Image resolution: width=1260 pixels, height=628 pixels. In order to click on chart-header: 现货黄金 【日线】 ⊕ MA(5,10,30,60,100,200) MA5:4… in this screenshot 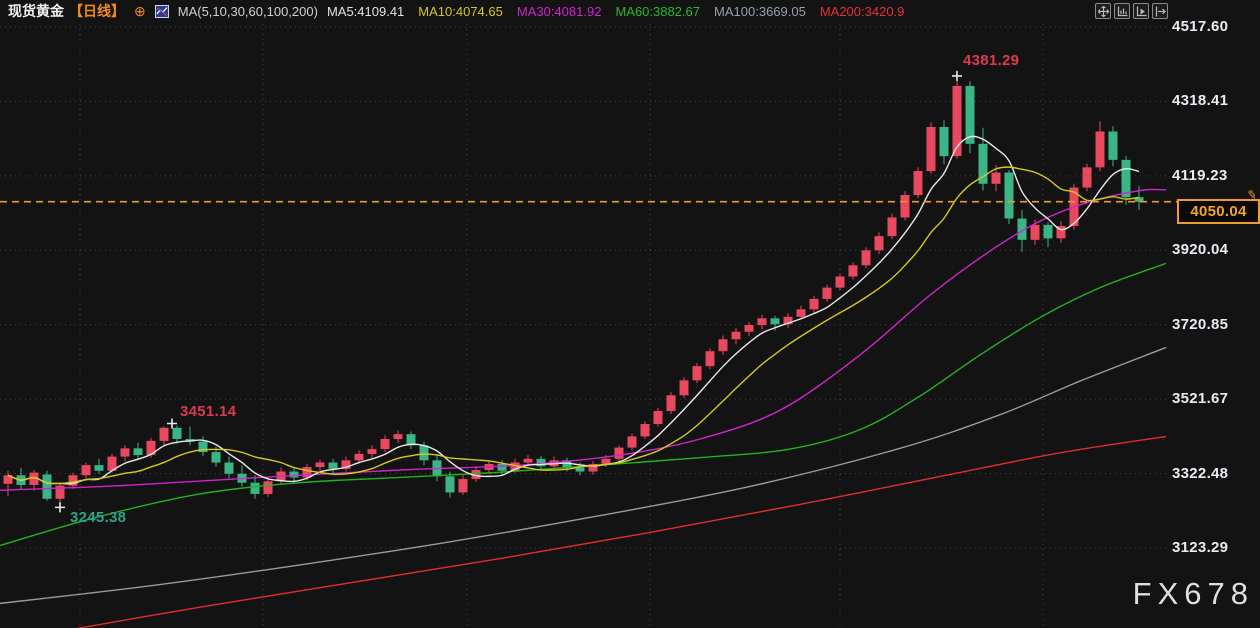, I will do `click(630, 11)`.